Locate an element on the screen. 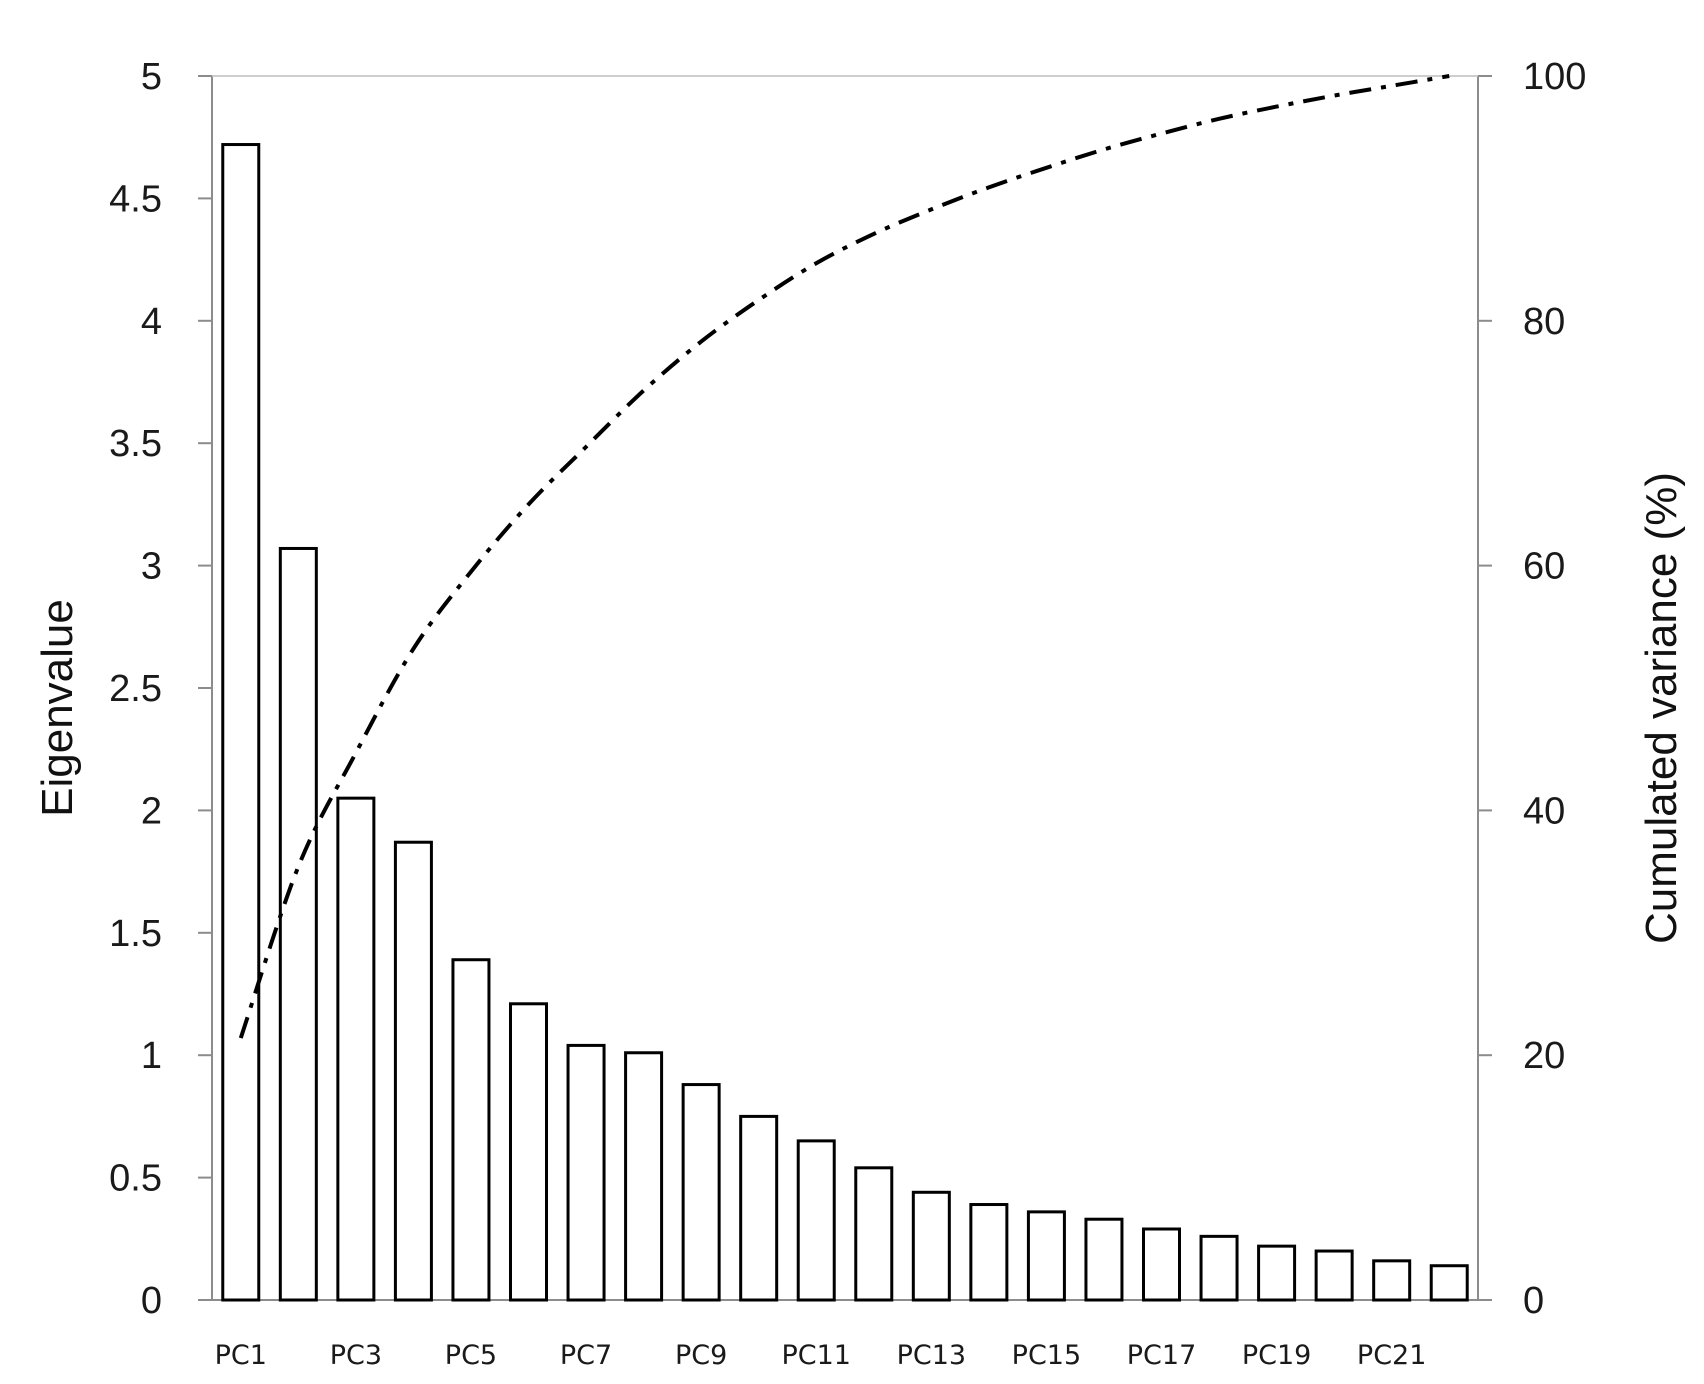 The image size is (1704, 1384). category-labels: PC1 PC3 PC5 PC7 PC9 PC11 PC13 PC15 PC17 PC19 PC21 is located at coordinates (821, 1355).